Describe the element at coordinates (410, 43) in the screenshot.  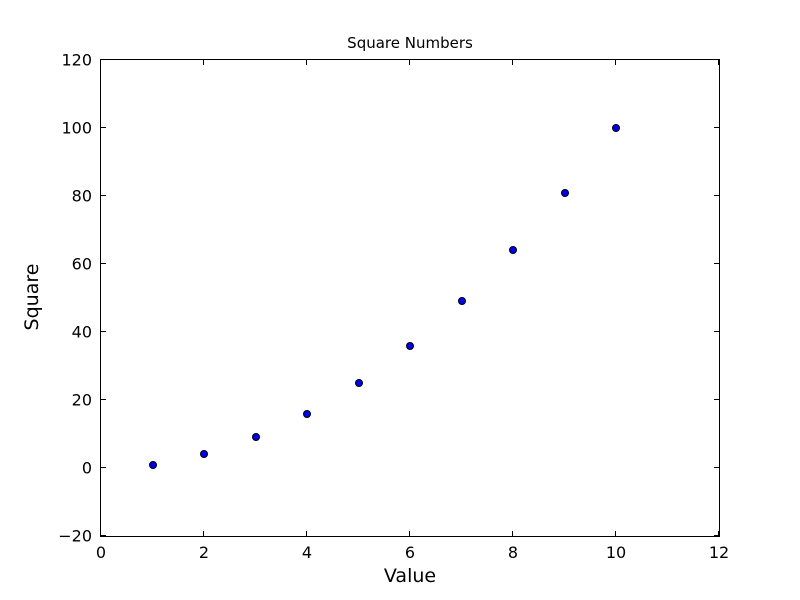
I see `chart-title: Square Numbers` at that location.